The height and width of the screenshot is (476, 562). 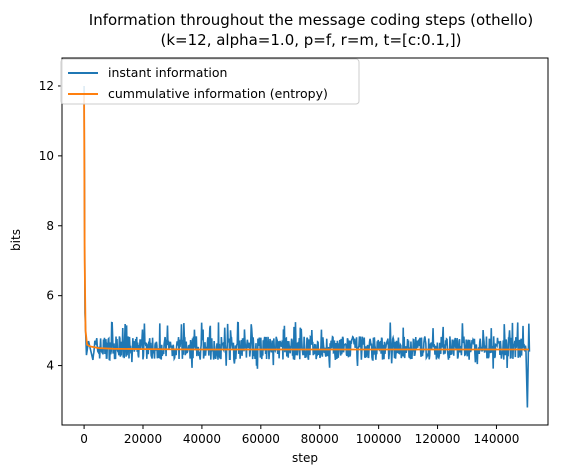 I want to click on x-tick-label: 80000, so click(x=320, y=439).